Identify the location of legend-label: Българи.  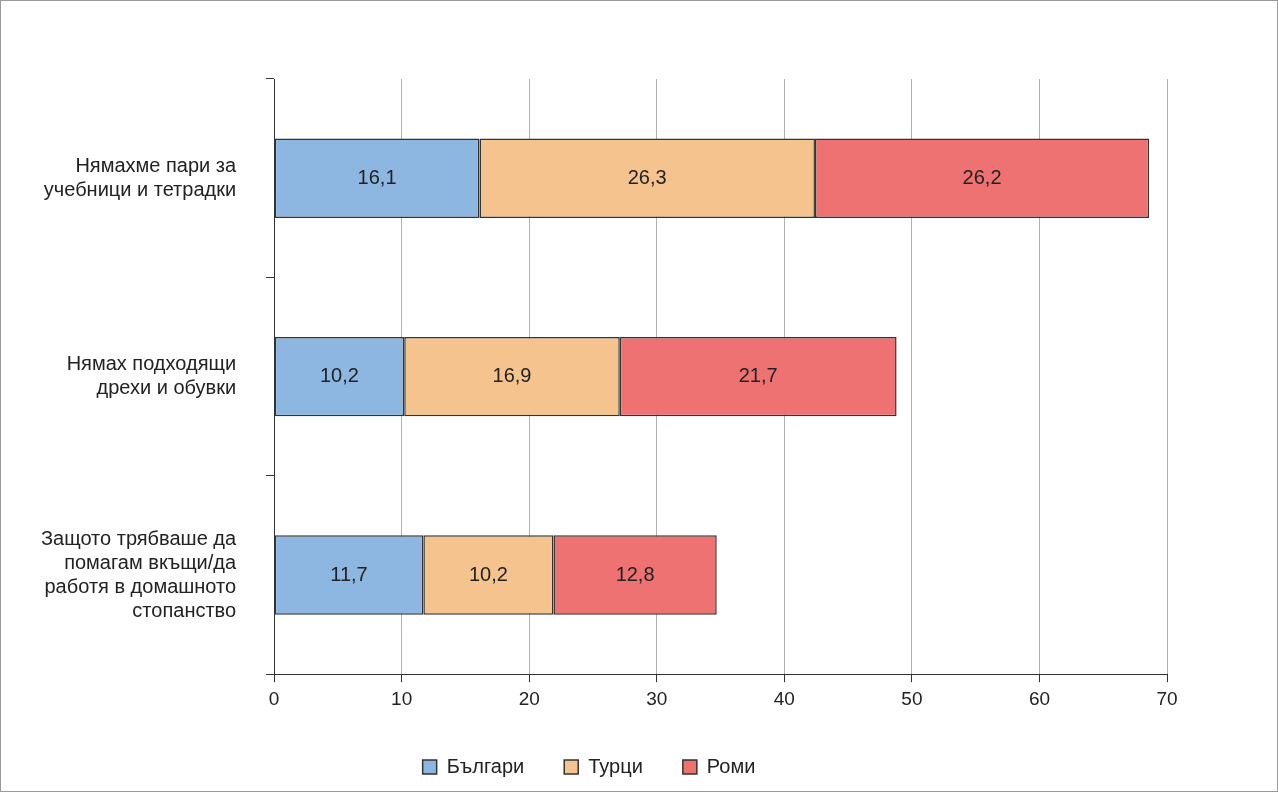
(485, 765).